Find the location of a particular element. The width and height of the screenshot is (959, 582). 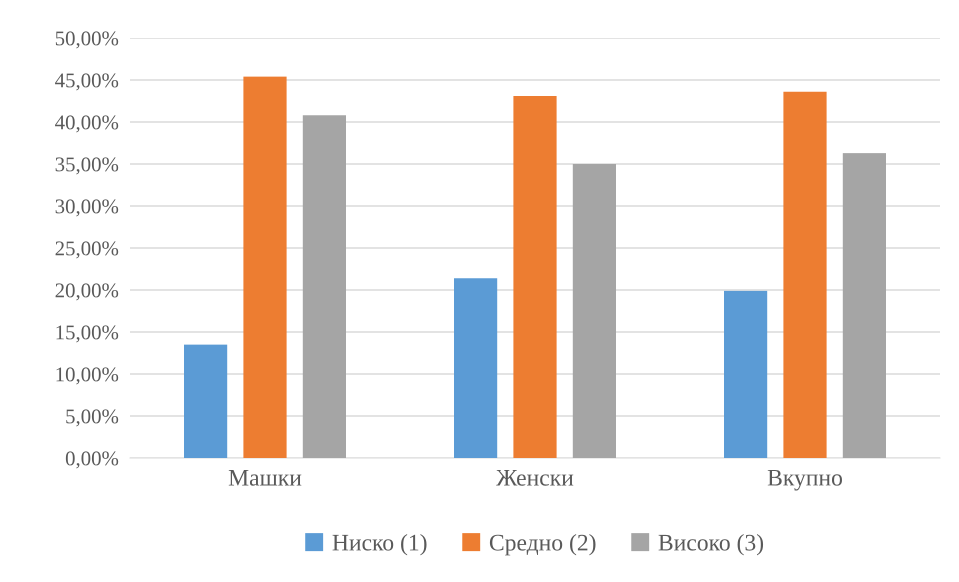

y-tick-label: 40,00% is located at coordinates (86, 123).